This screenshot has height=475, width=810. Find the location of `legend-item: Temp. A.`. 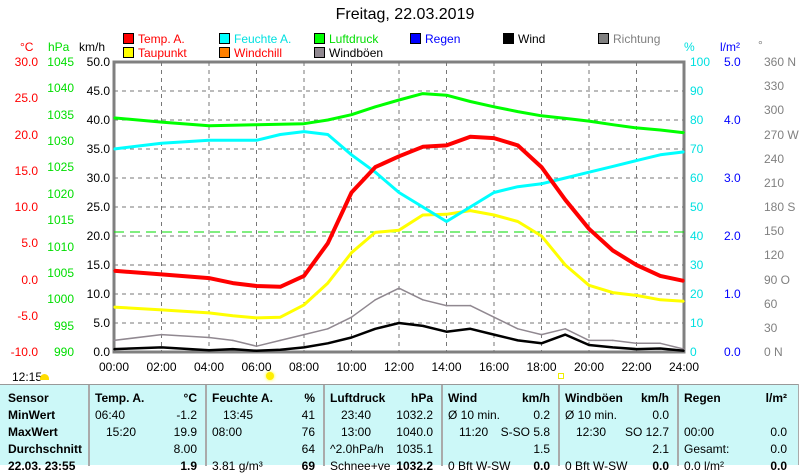

legend-item: Temp. A. is located at coordinates (154, 39).